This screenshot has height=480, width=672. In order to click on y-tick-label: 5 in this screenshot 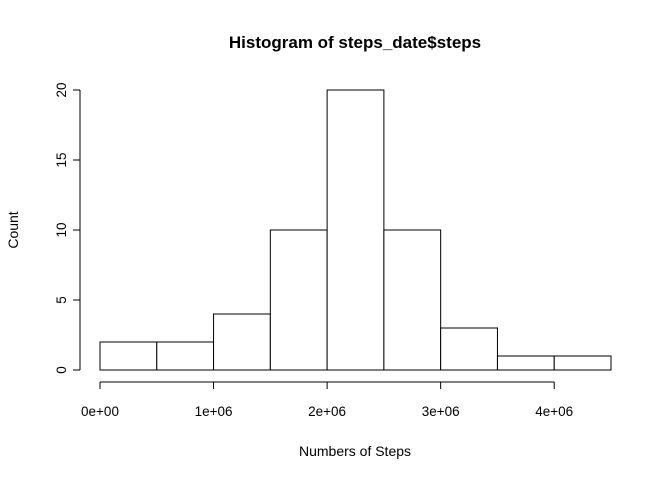, I will do `click(61, 300)`.